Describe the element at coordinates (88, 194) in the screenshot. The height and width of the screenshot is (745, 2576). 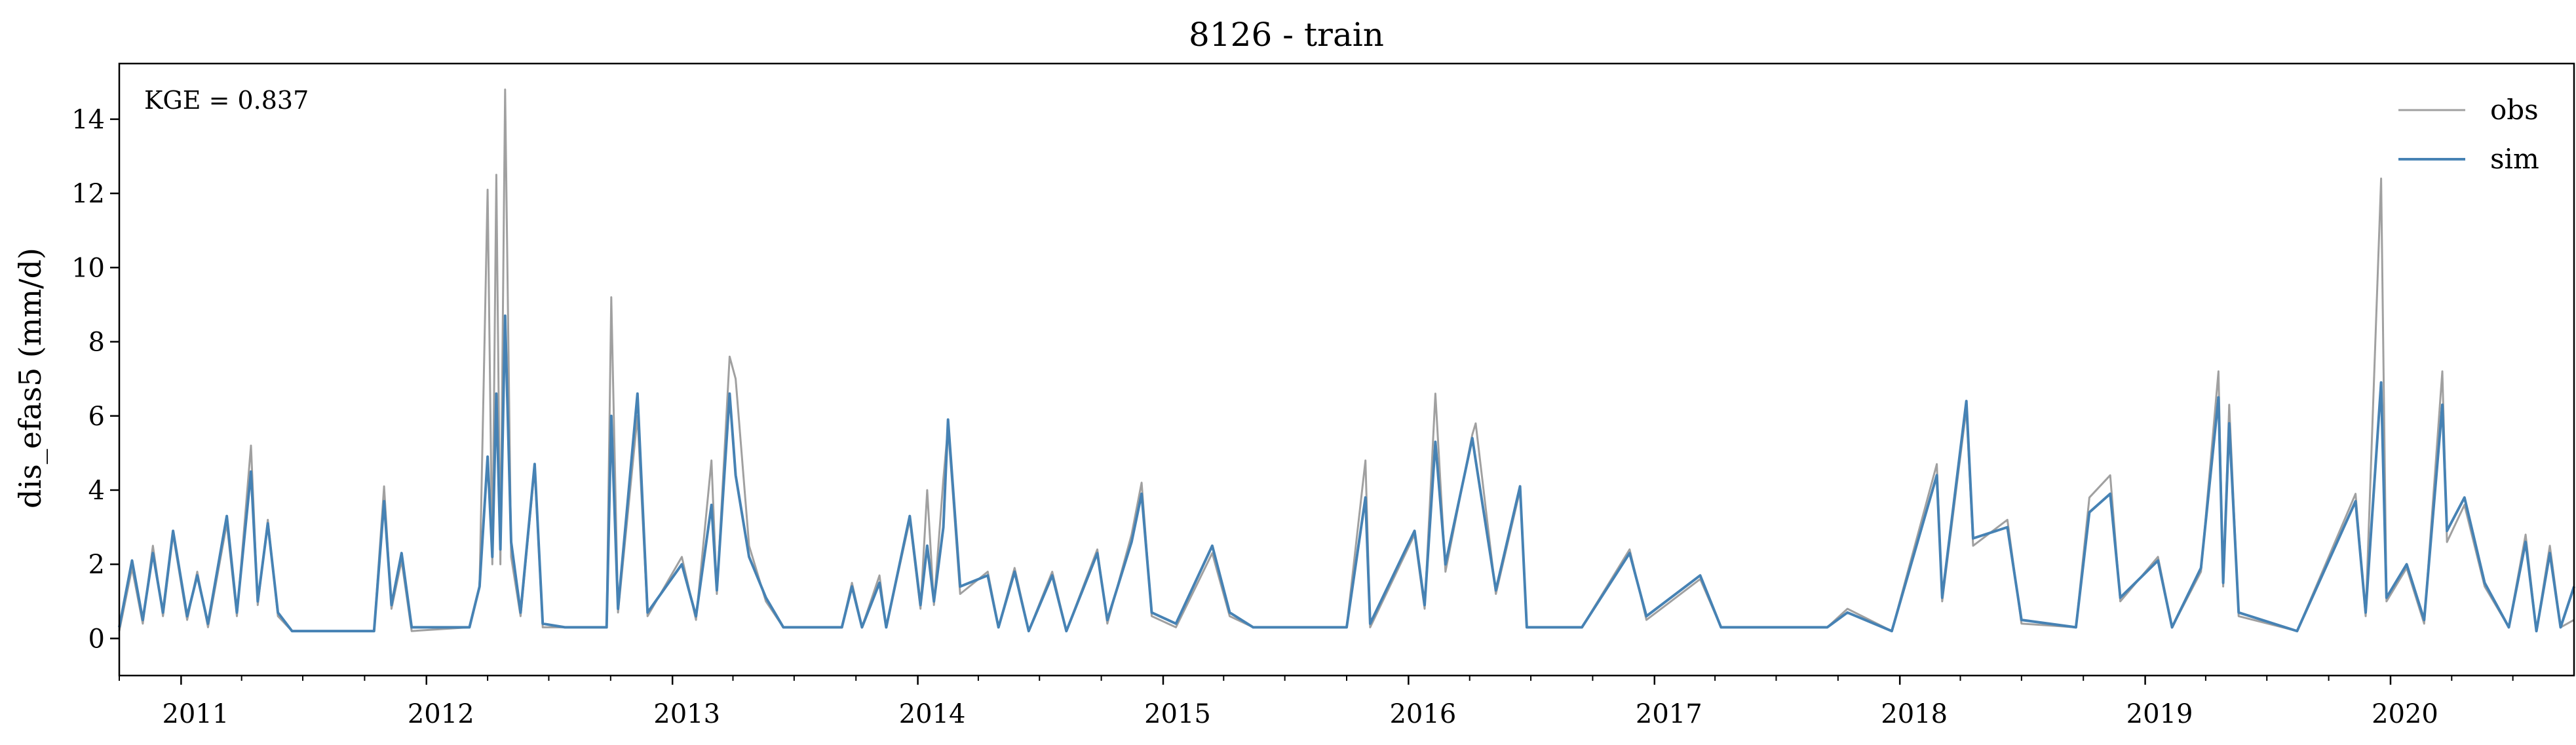
I see `y-tick-label: 12` at that location.